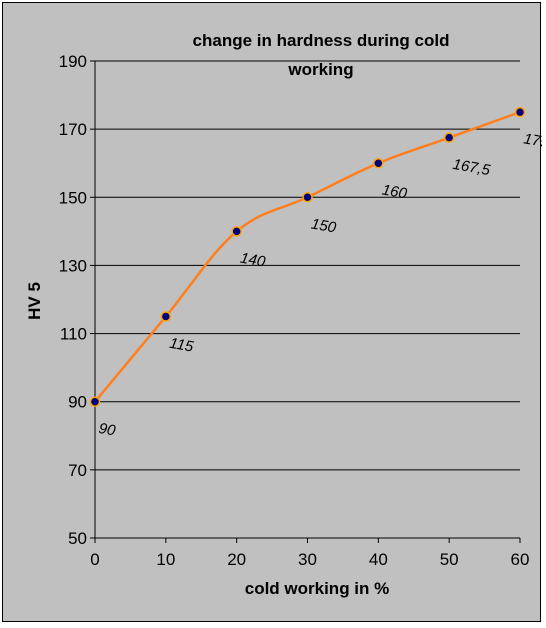  I want to click on x-tick-label: 10, so click(165, 559).